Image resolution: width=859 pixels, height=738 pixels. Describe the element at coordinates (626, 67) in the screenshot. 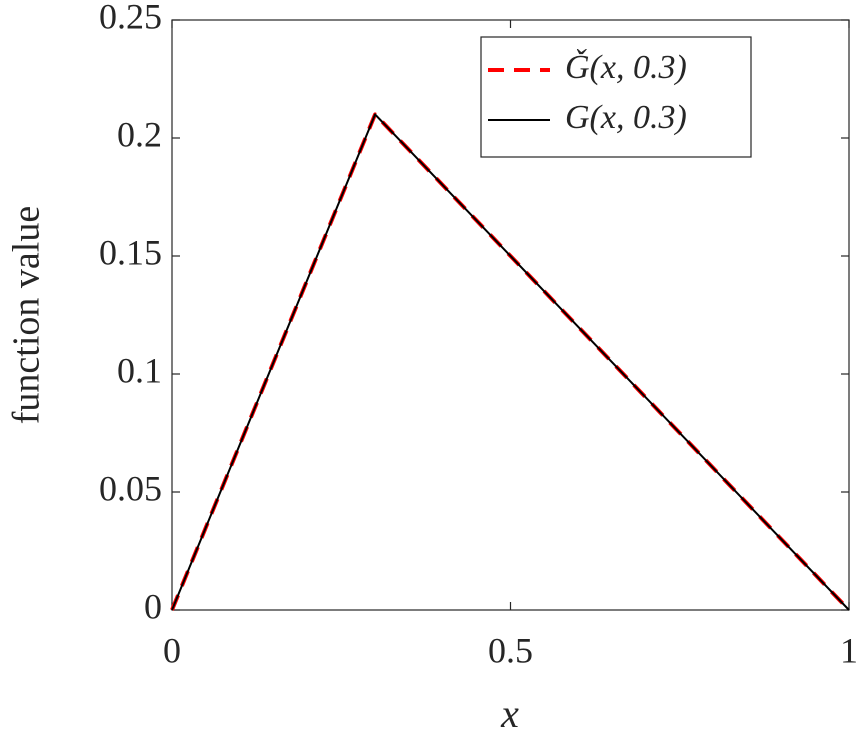

I see `legend-label: Ǧ(x, 0.3)` at that location.